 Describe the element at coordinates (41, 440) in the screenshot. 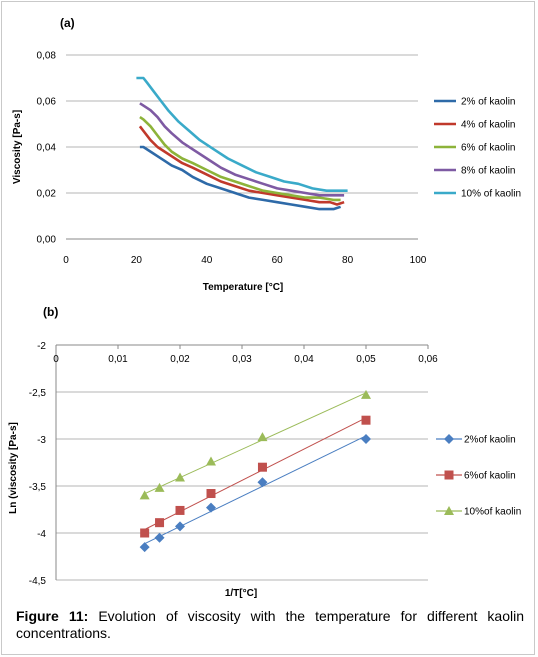

I see `b-y-tick-label: -3` at that location.